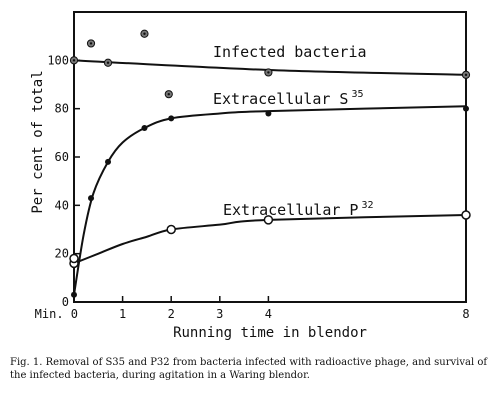 The image size is (502, 400). I want to click on series-label-0: Infected bacteria, so click(290, 52).